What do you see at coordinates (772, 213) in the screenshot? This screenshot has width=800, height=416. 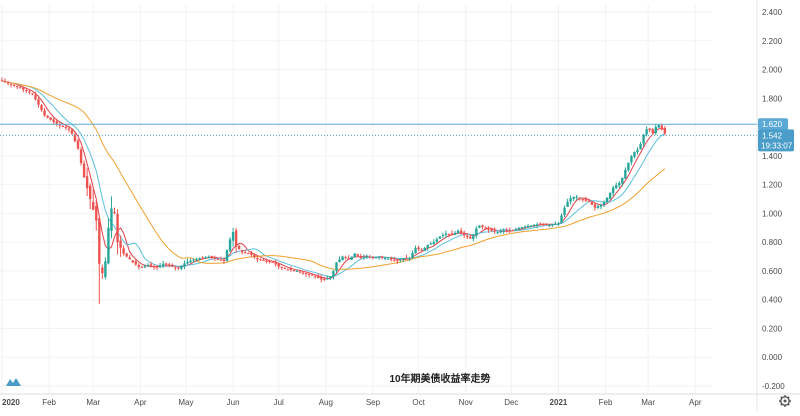 I see `y-tick-label: 1.000` at bounding box center [772, 213].